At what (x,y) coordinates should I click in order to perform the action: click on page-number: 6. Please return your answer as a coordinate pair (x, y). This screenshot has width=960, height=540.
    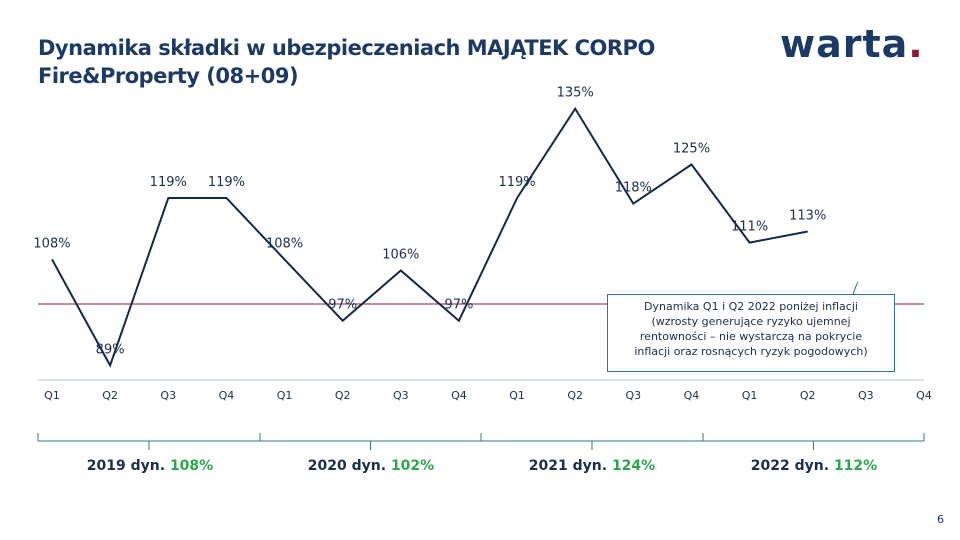
    Looking at the image, I should click on (940, 519).